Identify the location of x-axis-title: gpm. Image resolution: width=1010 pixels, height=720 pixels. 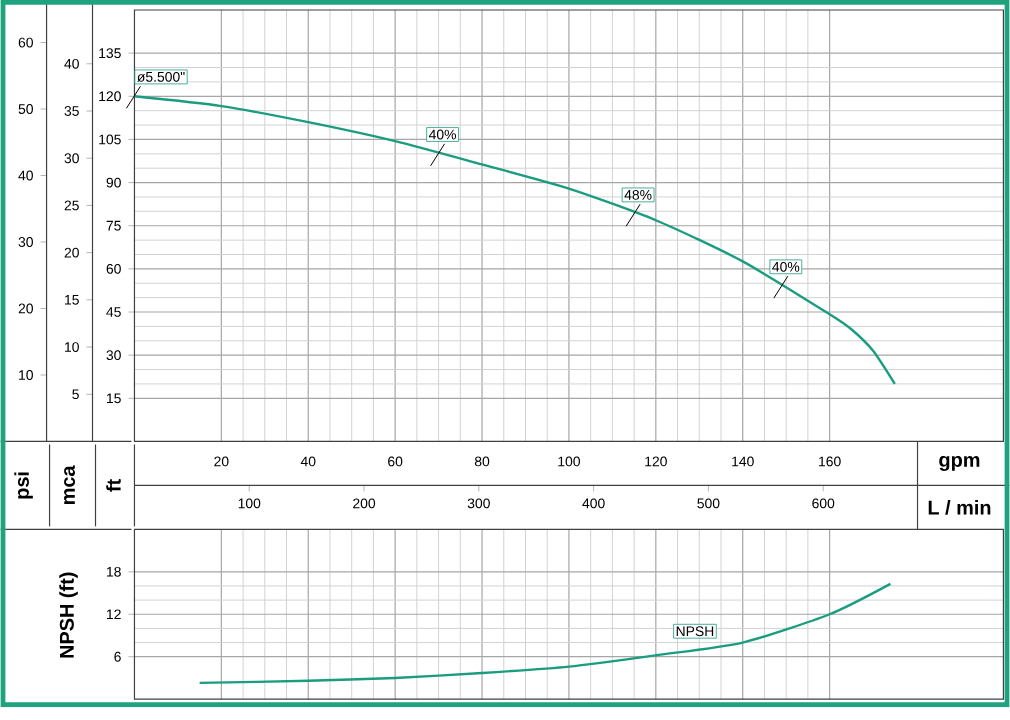
(959, 463).